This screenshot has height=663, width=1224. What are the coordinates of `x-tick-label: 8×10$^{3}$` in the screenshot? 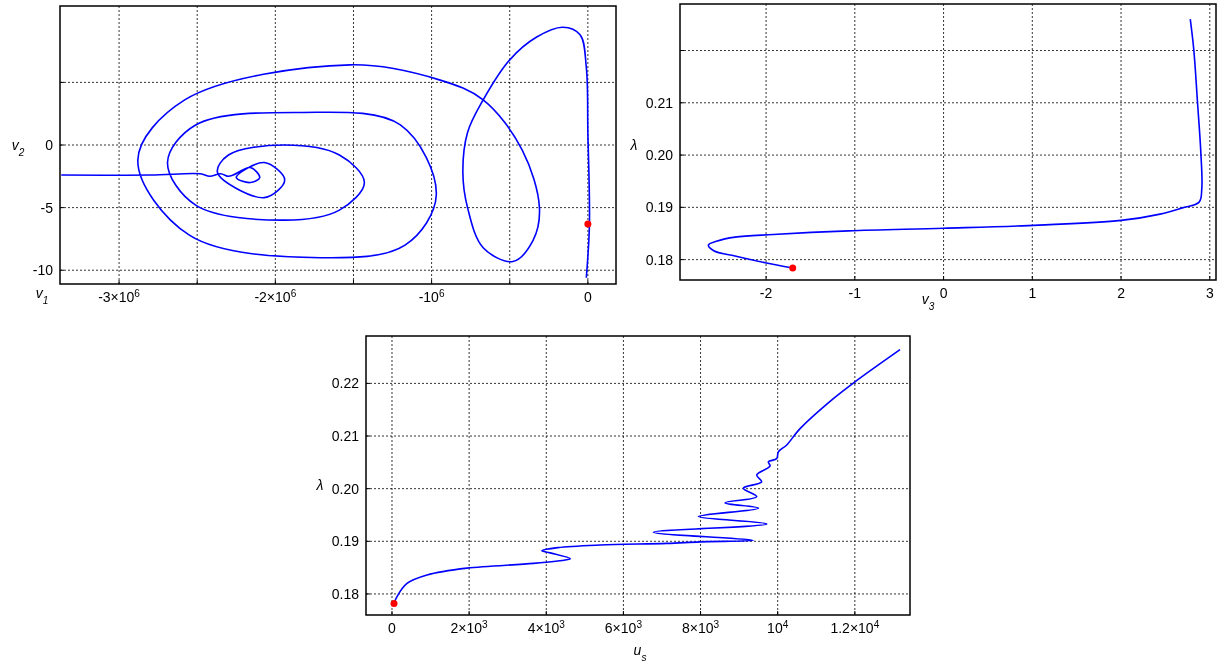 It's located at (700, 627).